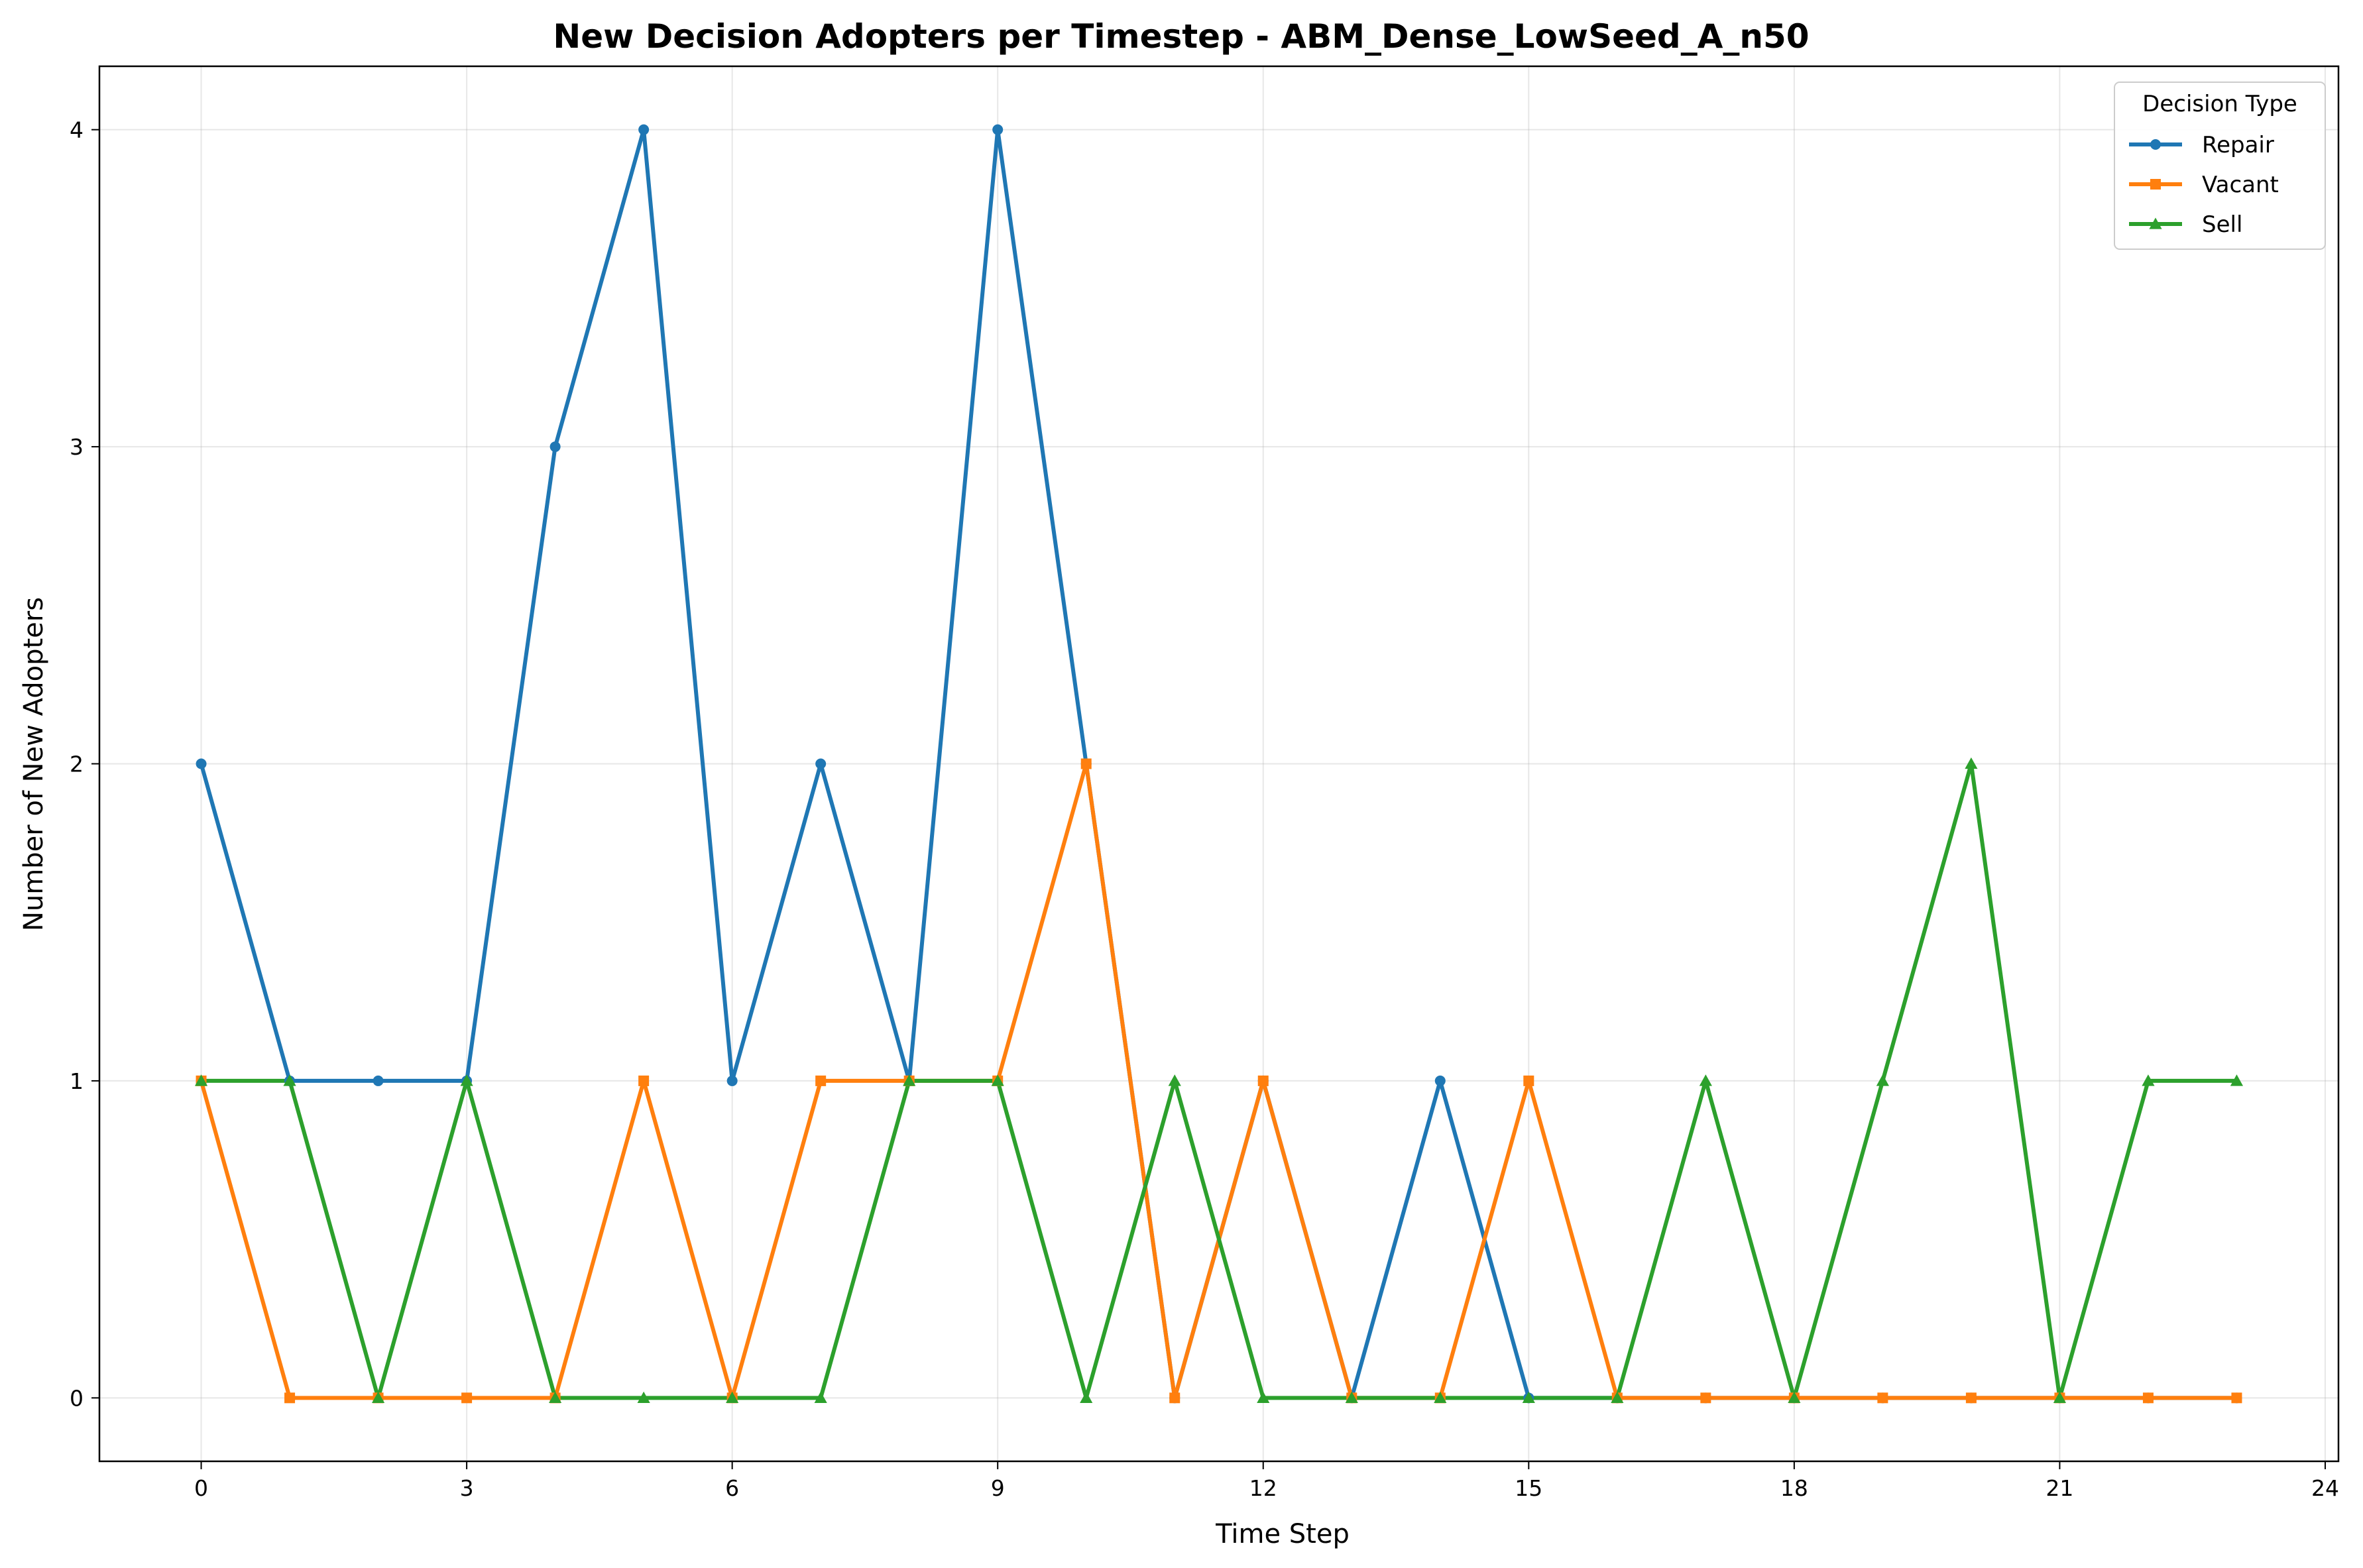  What do you see at coordinates (2238, 145) in the screenshot?
I see `legend-label-repair: Repair` at bounding box center [2238, 145].